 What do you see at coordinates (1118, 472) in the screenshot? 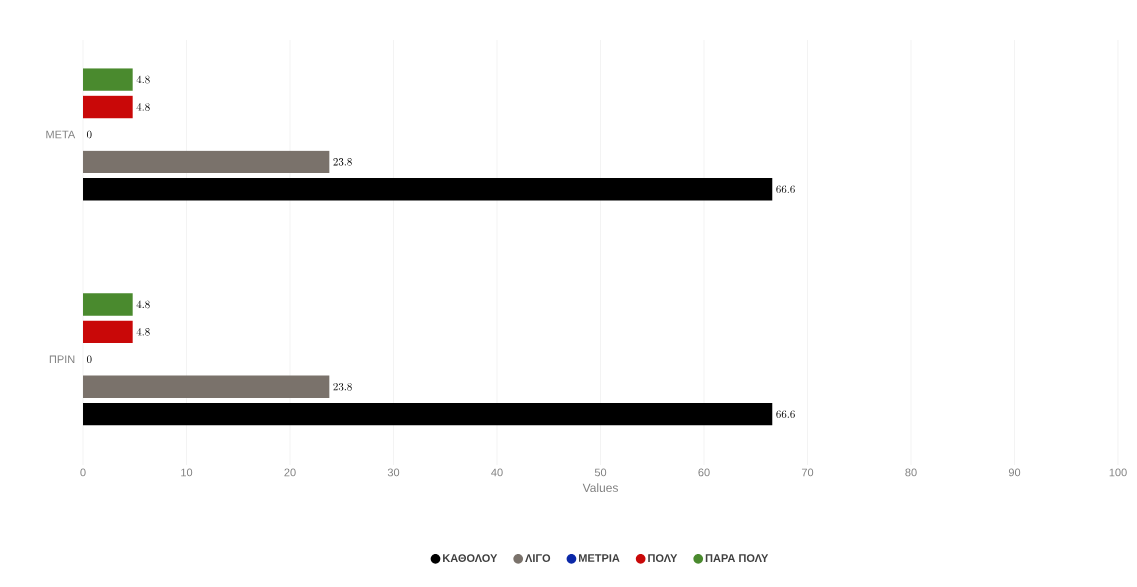
I see `x-tick-label: 100` at bounding box center [1118, 472].